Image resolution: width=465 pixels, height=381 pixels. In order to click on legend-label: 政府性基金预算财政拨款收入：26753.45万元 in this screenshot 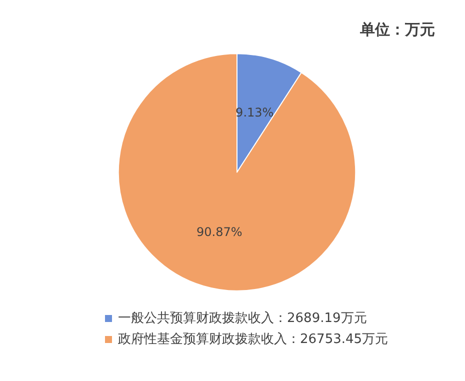, I will do `click(253, 339)`.